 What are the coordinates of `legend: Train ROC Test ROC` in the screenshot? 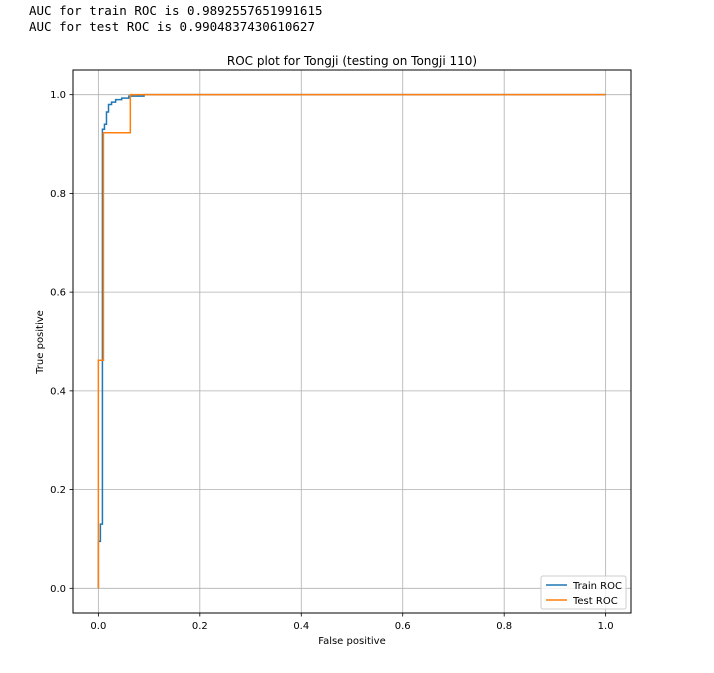 It's located at (583, 592).